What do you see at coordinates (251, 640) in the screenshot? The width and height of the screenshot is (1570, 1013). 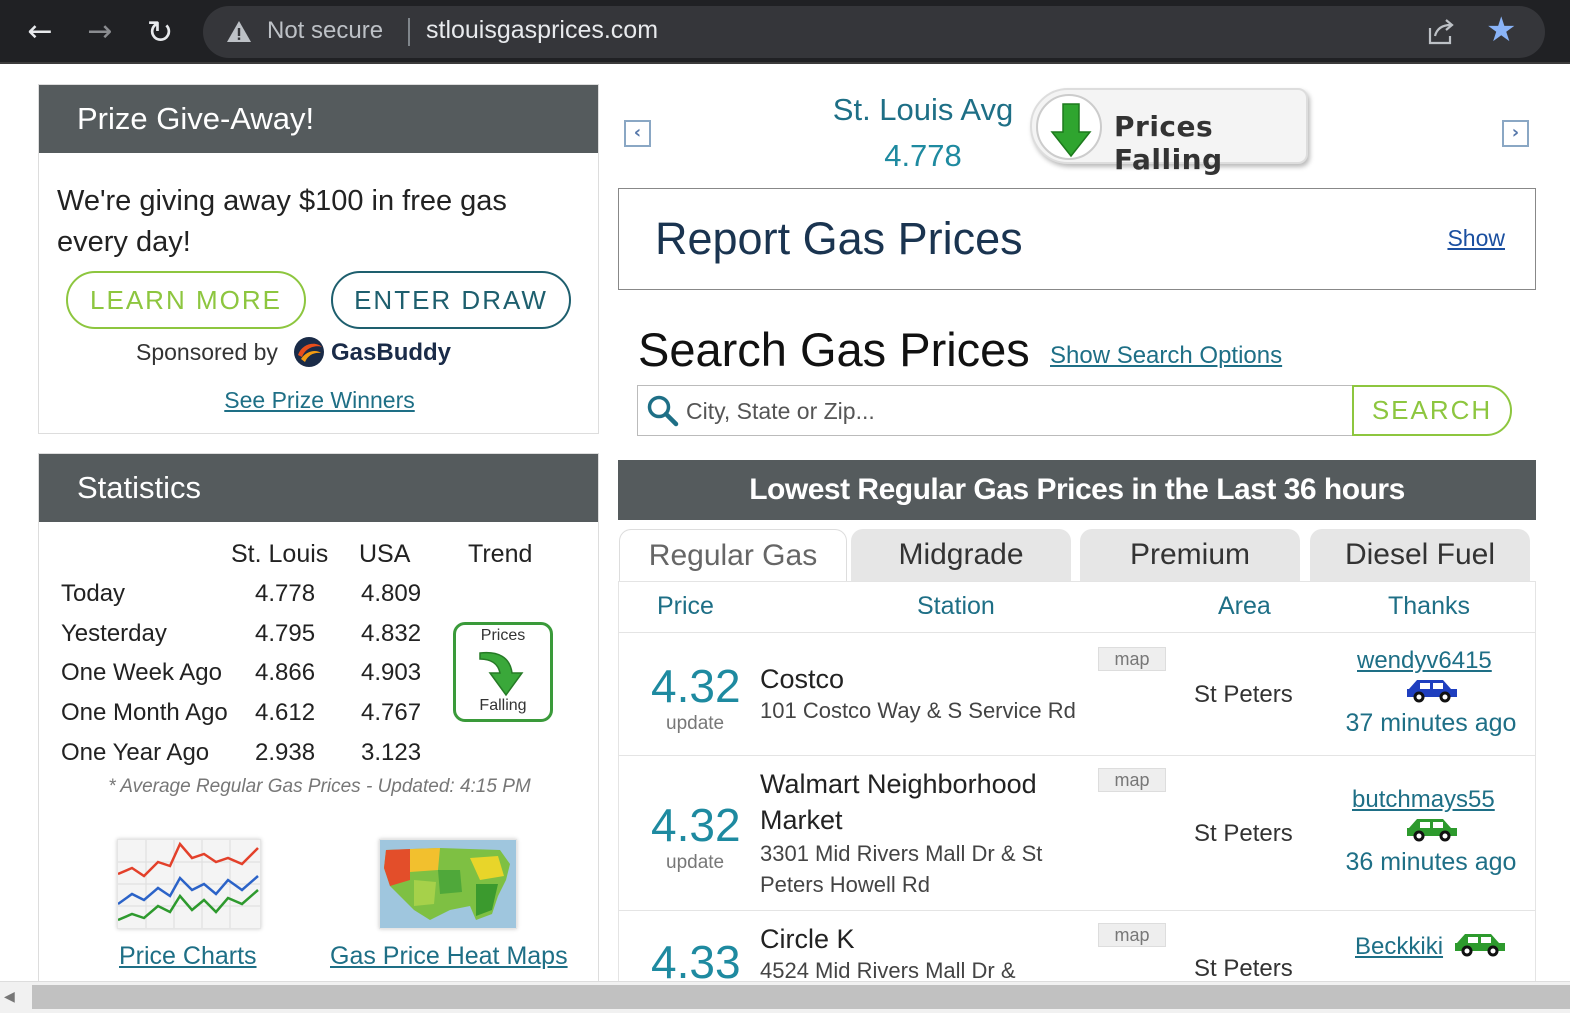 I see `stat-row: Yesterday 4.795 4.832` at bounding box center [251, 640].